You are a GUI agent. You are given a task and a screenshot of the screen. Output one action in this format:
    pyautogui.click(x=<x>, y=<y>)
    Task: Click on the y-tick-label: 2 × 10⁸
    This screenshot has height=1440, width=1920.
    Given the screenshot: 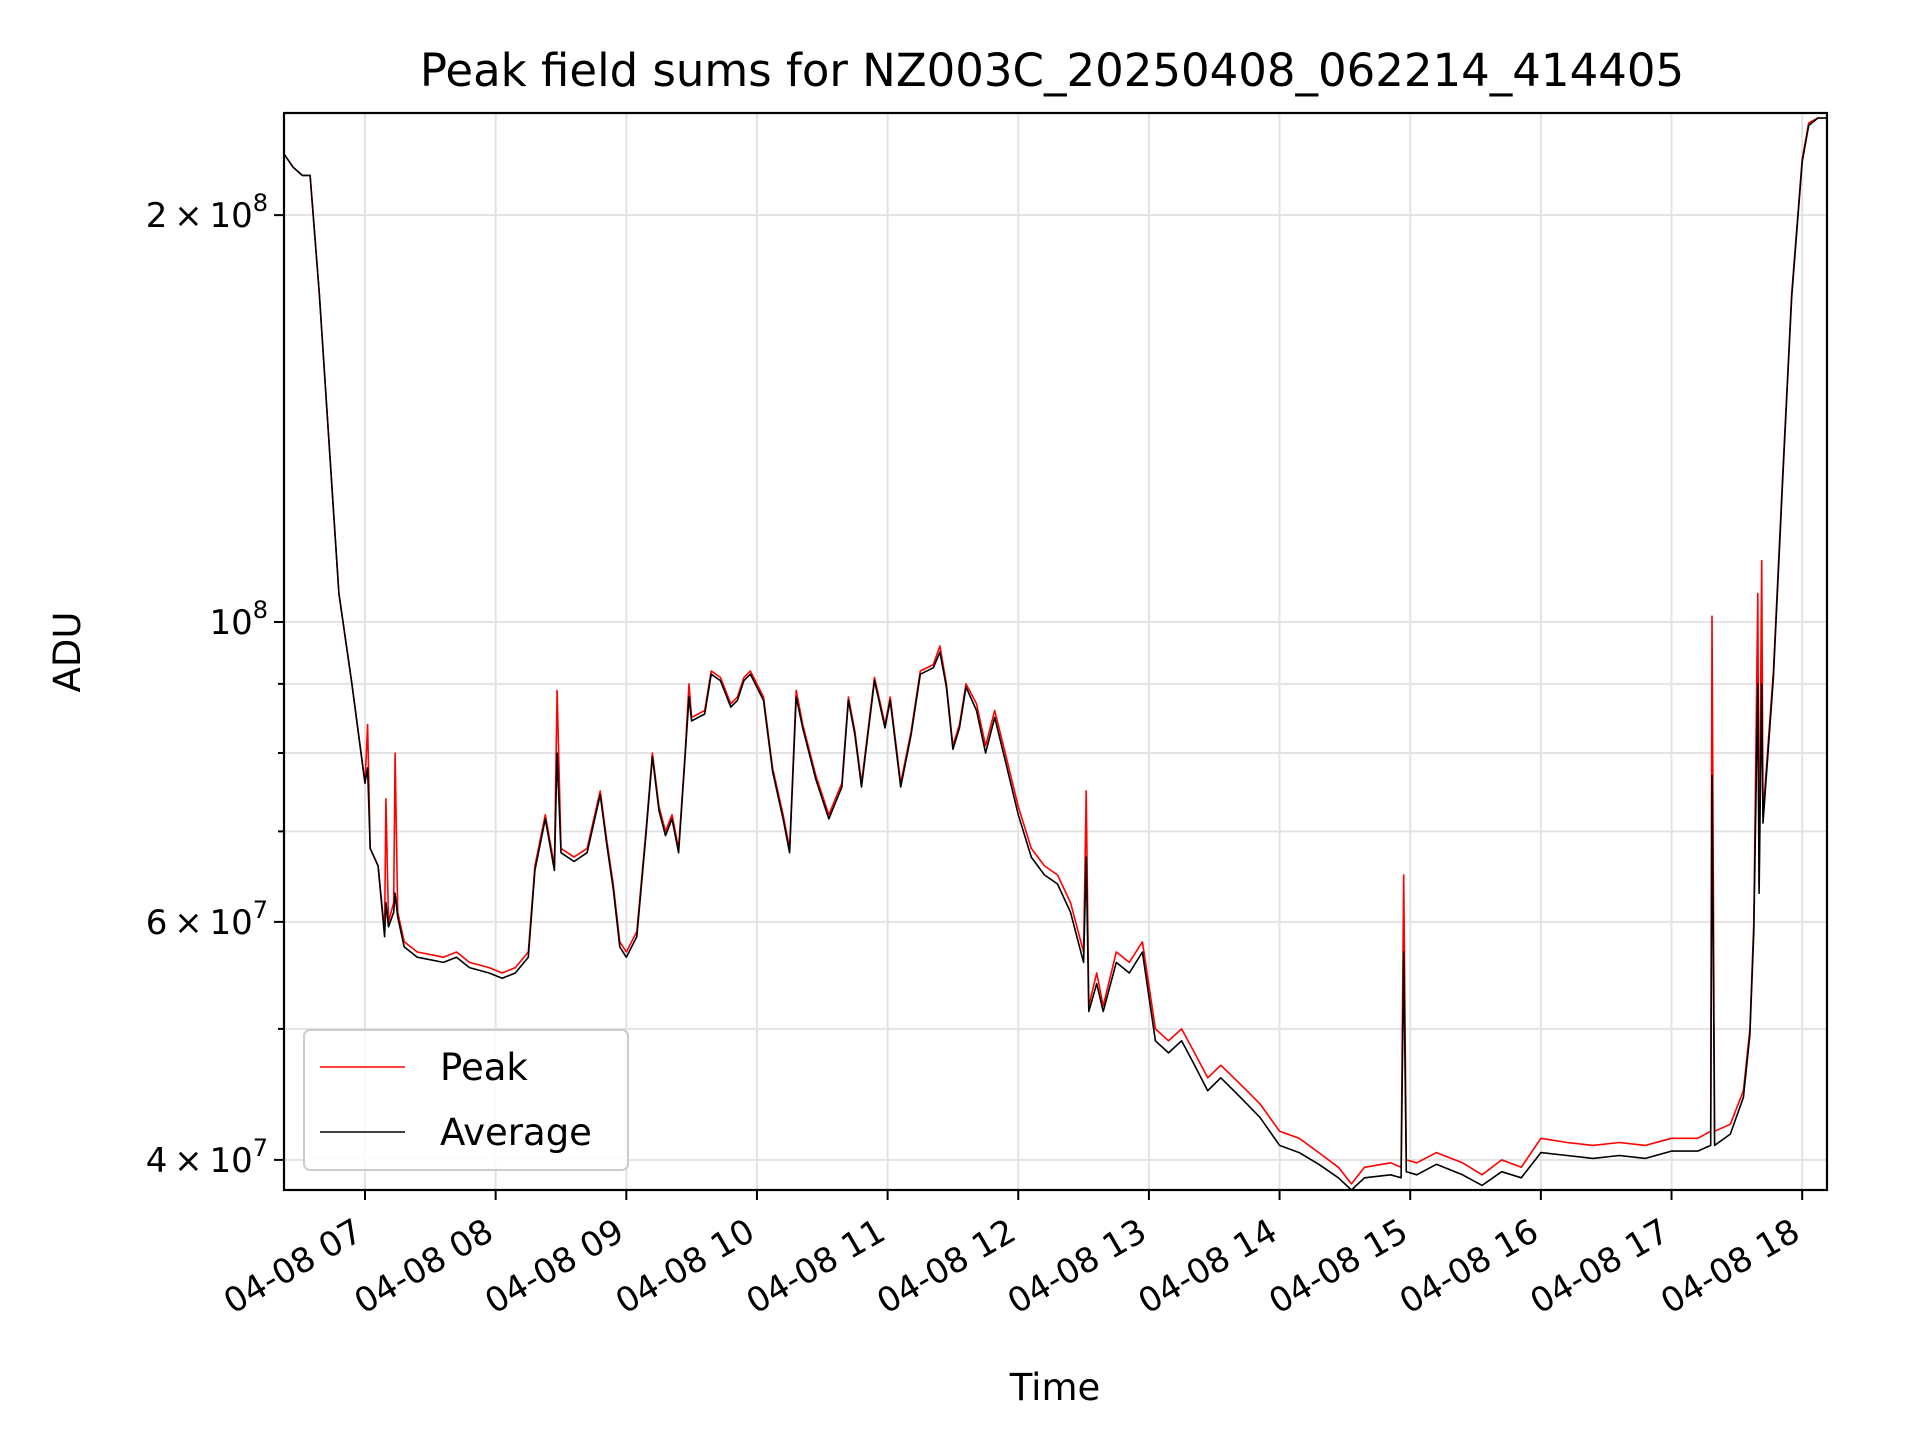 What is the action you would take?
    pyautogui.click(x=207, y=212)
    